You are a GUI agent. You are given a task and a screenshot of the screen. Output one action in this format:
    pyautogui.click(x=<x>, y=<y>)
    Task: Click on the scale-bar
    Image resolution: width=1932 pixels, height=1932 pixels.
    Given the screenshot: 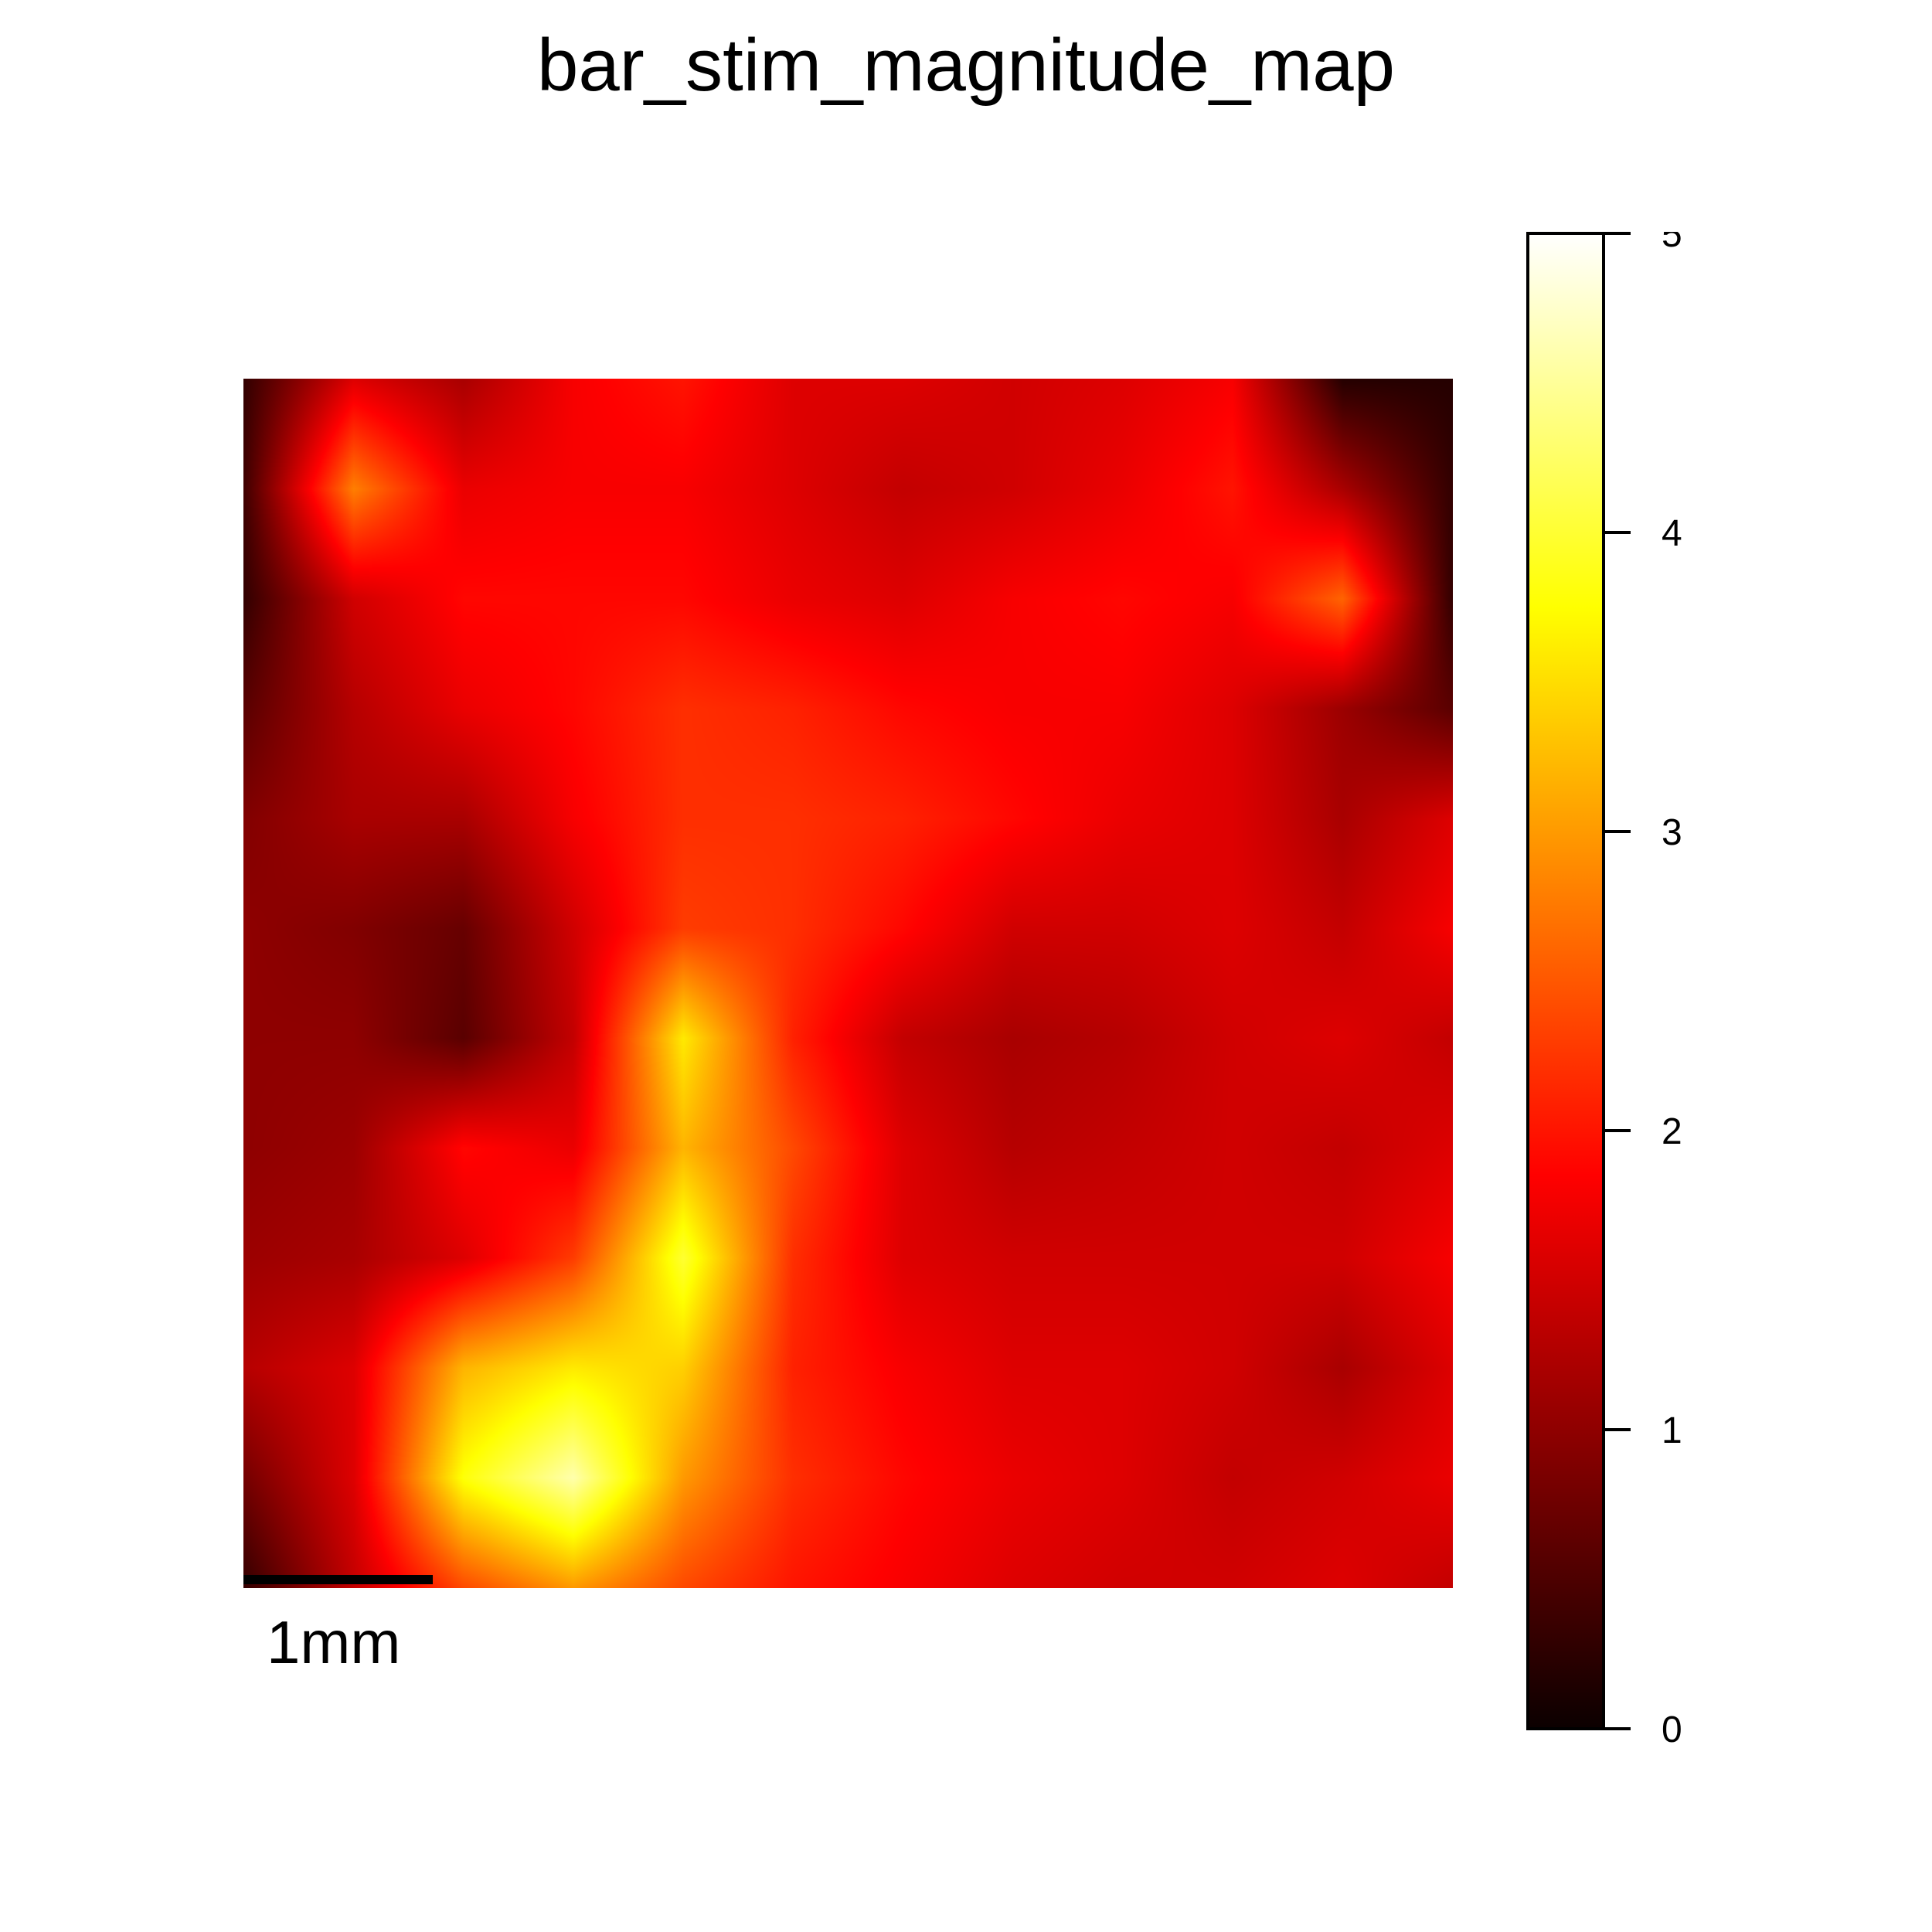 What is the action you would take?
    pyautogui.click(x=338, y=1580)
    